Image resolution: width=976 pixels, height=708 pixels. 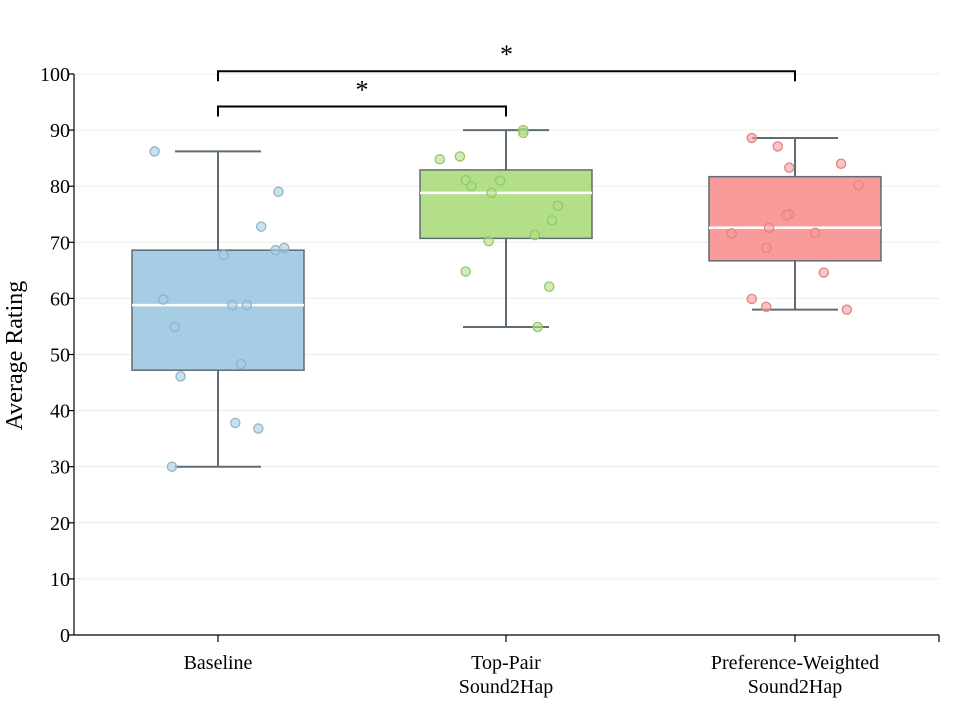 What do you see at coordinates (55, 75) in the screenshot?
I see `y-tick-label: 100` at bounding box center [55, 75].